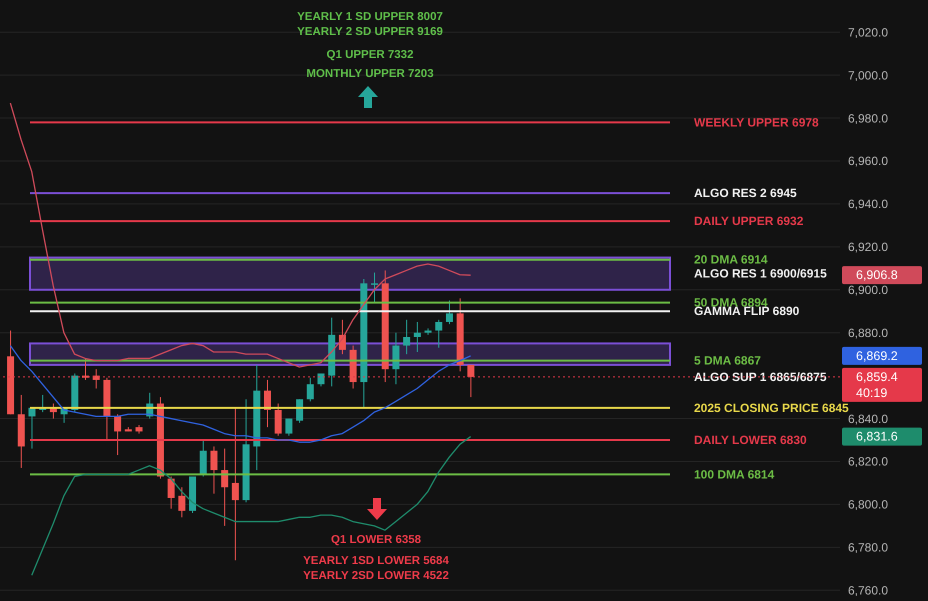  I want to click on ref-line-label: 20 DMA 6914, so click(731, 259).